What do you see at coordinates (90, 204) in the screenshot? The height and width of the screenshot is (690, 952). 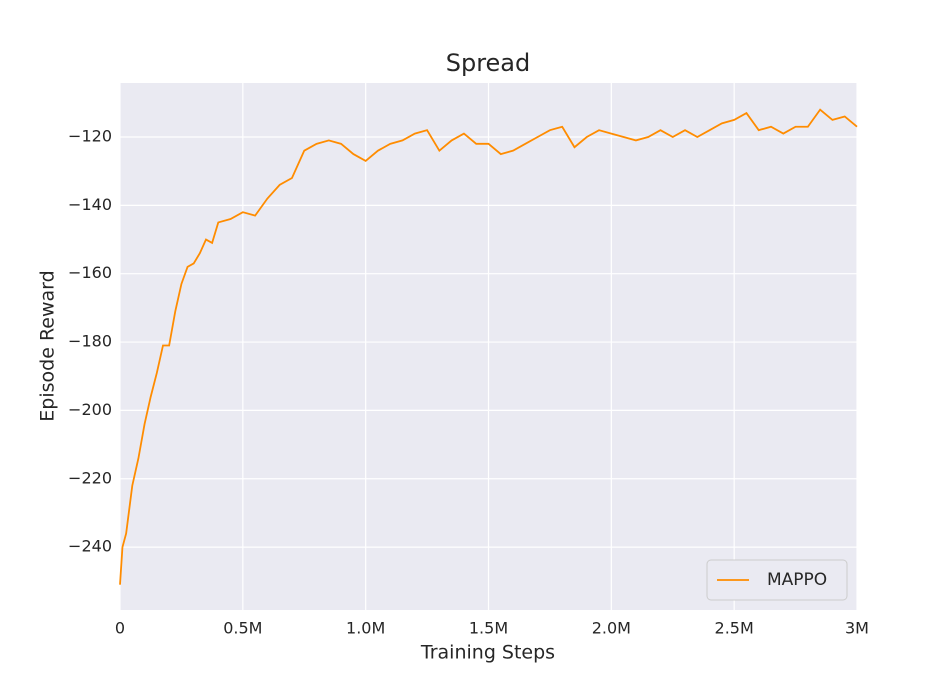 I see `y-tick-label: −140` at bounding box center [90, 204].